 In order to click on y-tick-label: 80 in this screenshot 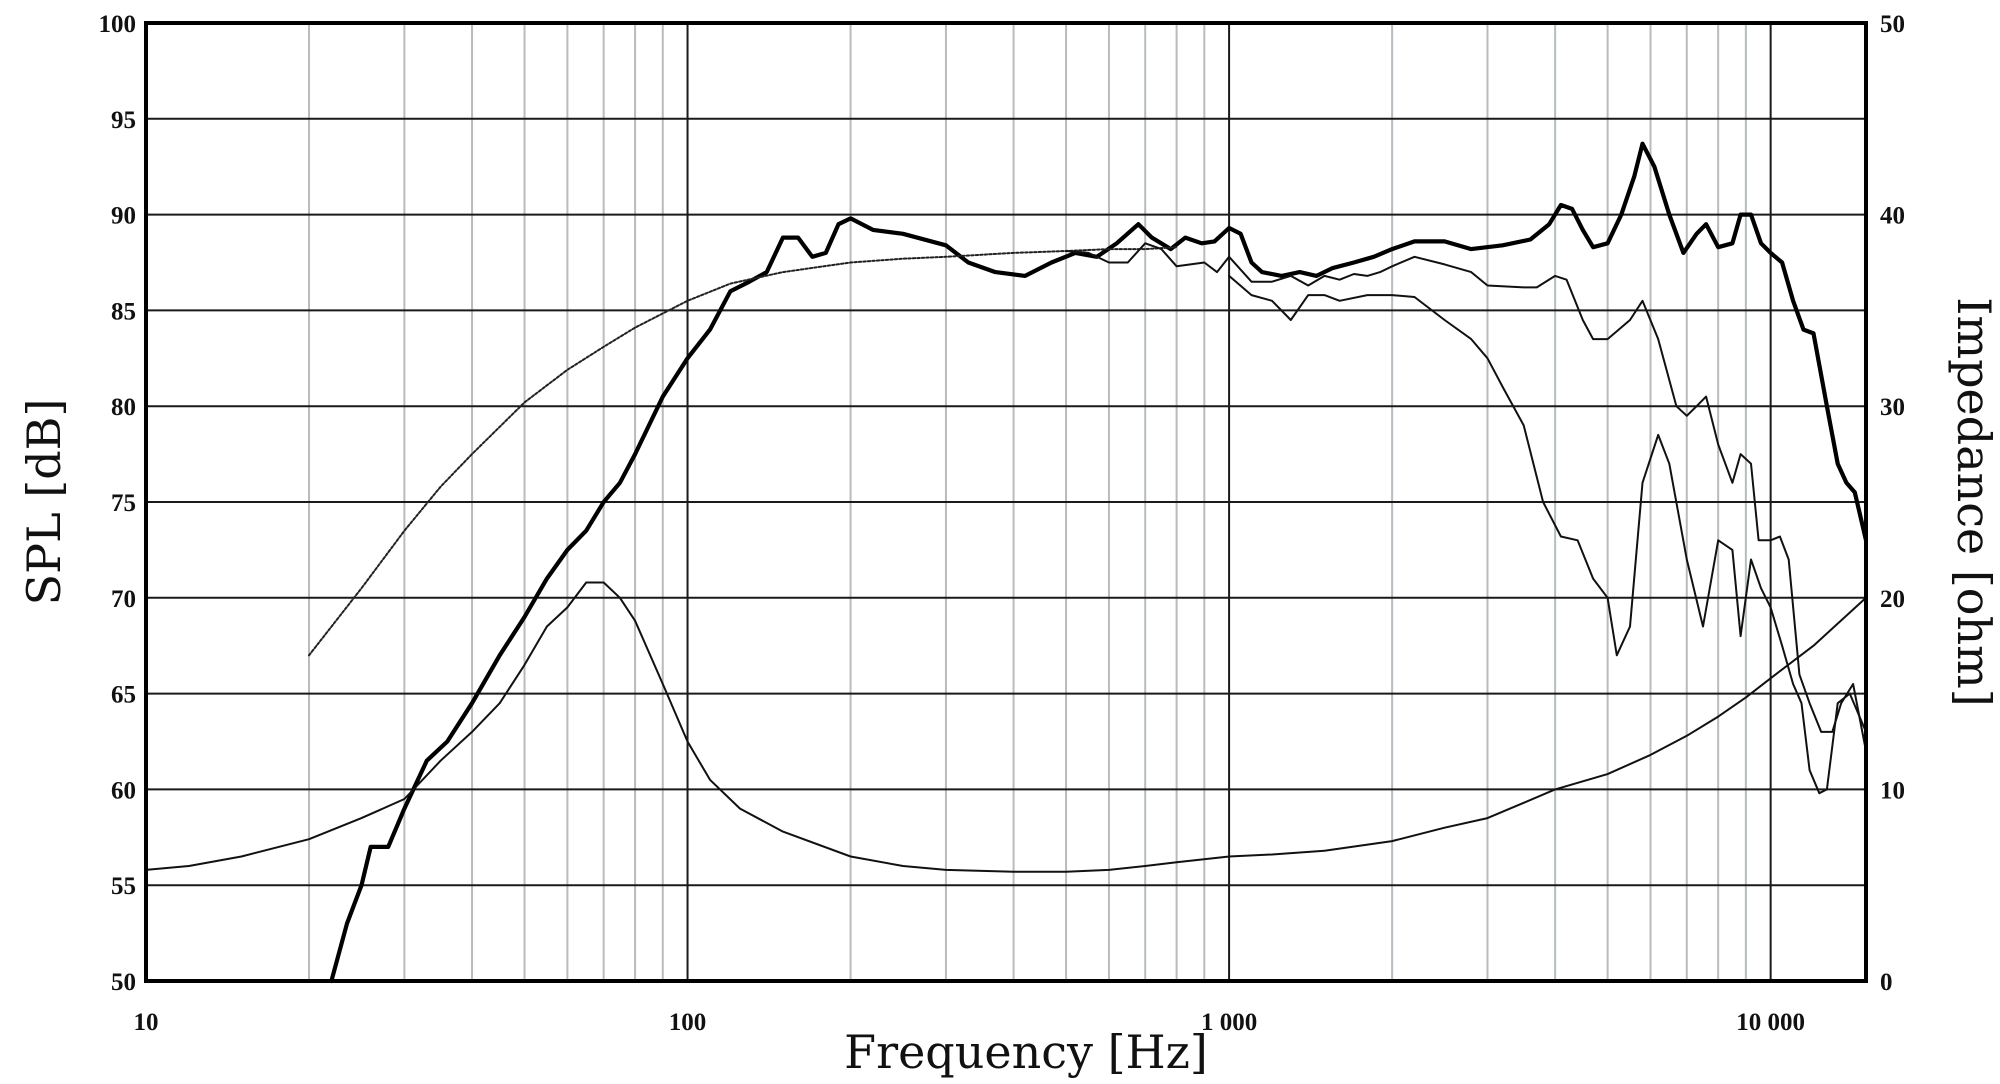, I will do `click(123, 407)`.